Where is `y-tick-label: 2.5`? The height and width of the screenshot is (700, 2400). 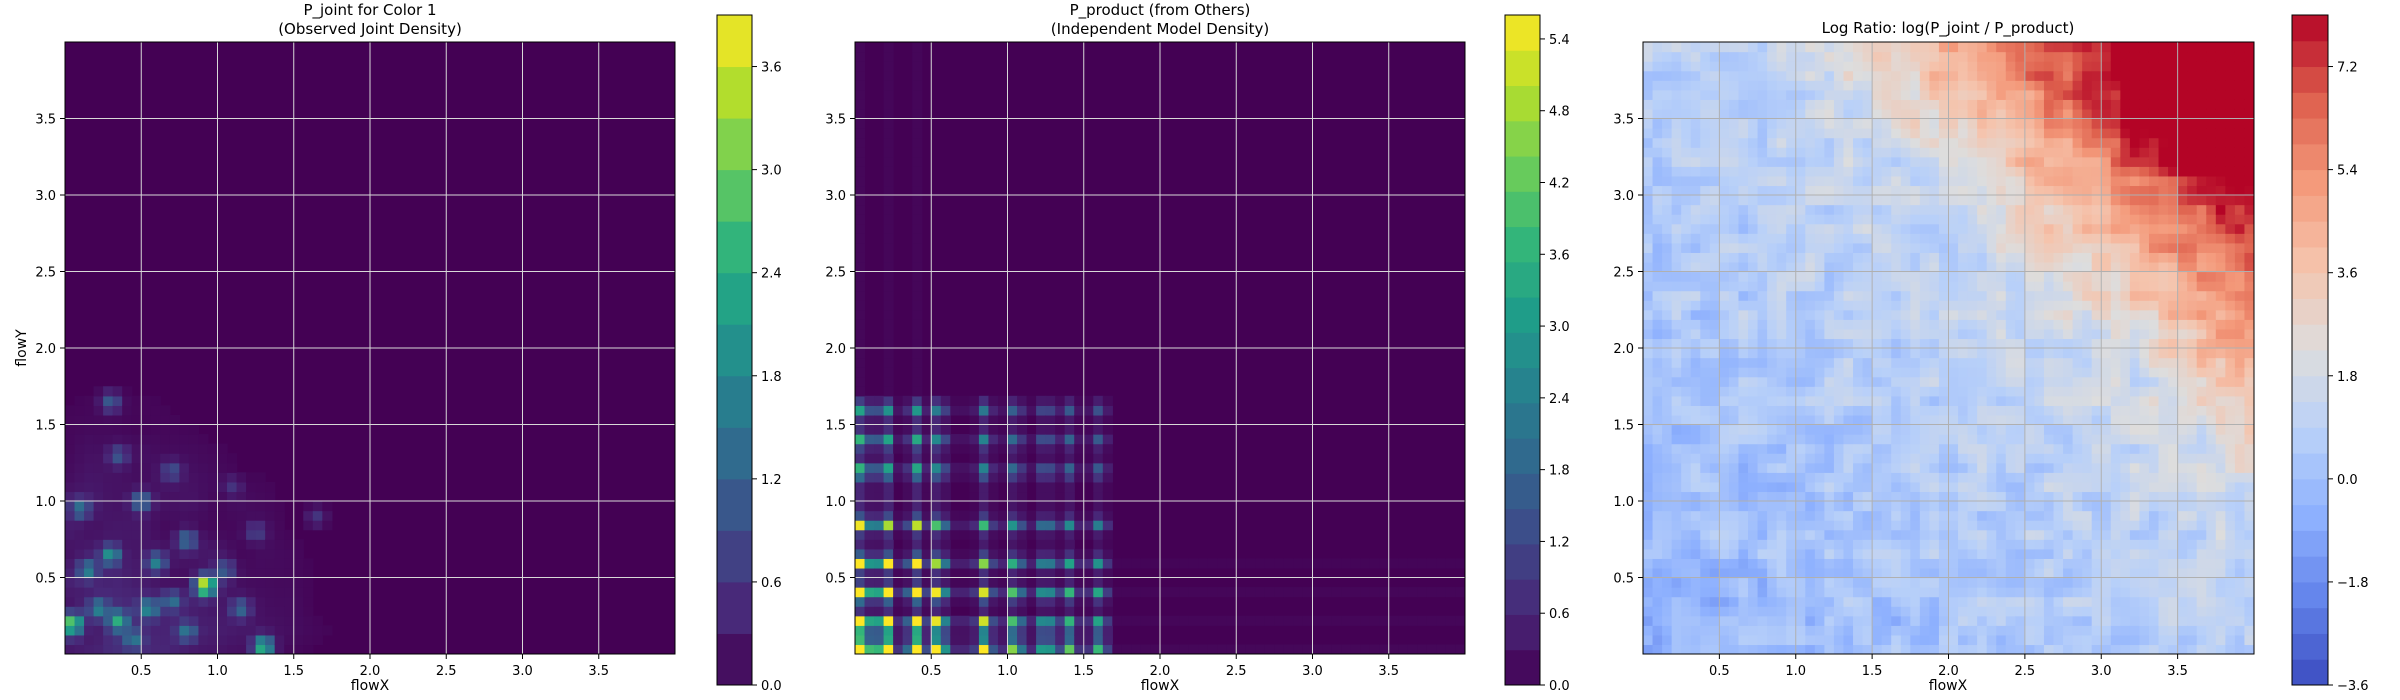
y-tick-label: 2.5 is located at coordinates (835, 273).